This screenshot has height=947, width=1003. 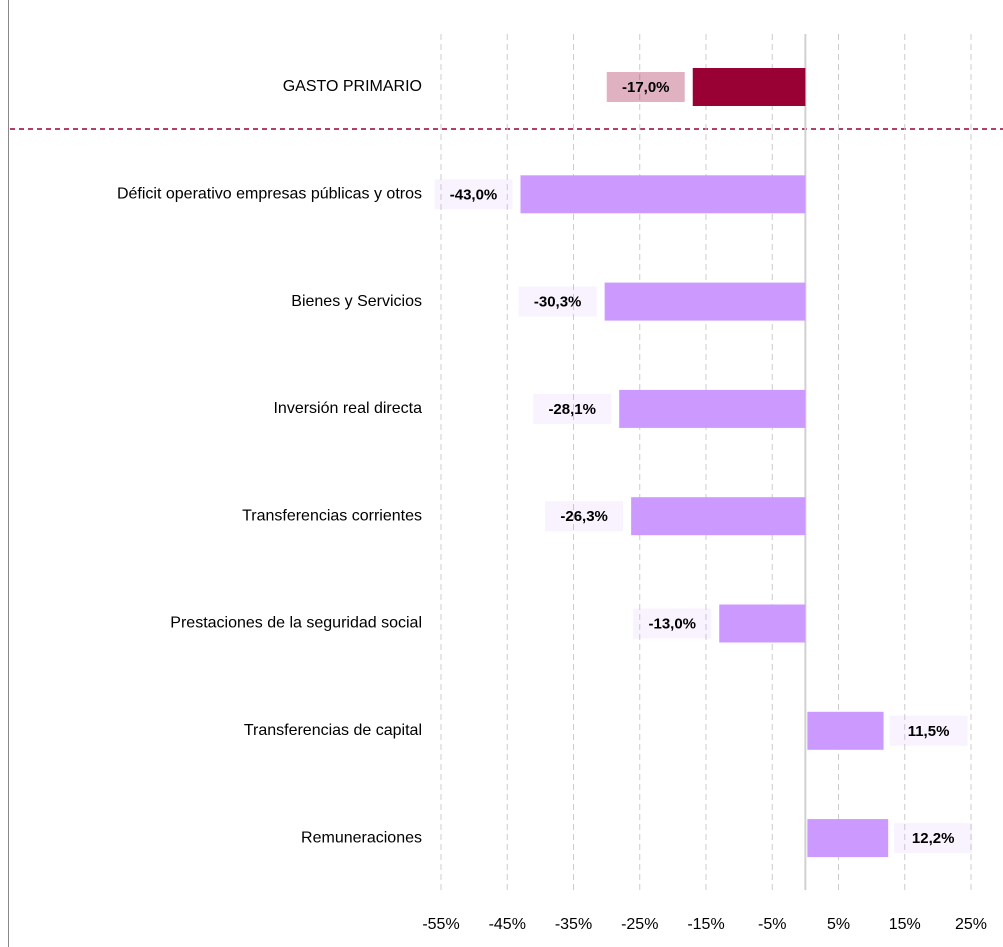 I want to click on value-label: -26,3%, so click(x=584, y=516).